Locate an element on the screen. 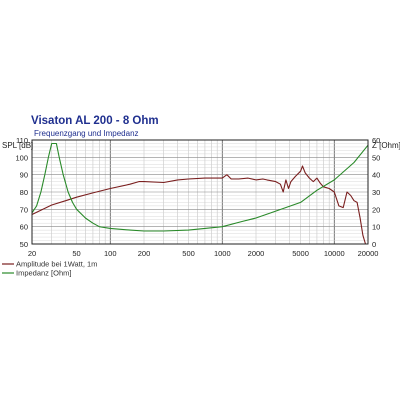 The width and height of the screenshot is (400, 400). x-tick-label: 5000 is located at coordinates (300, 253).